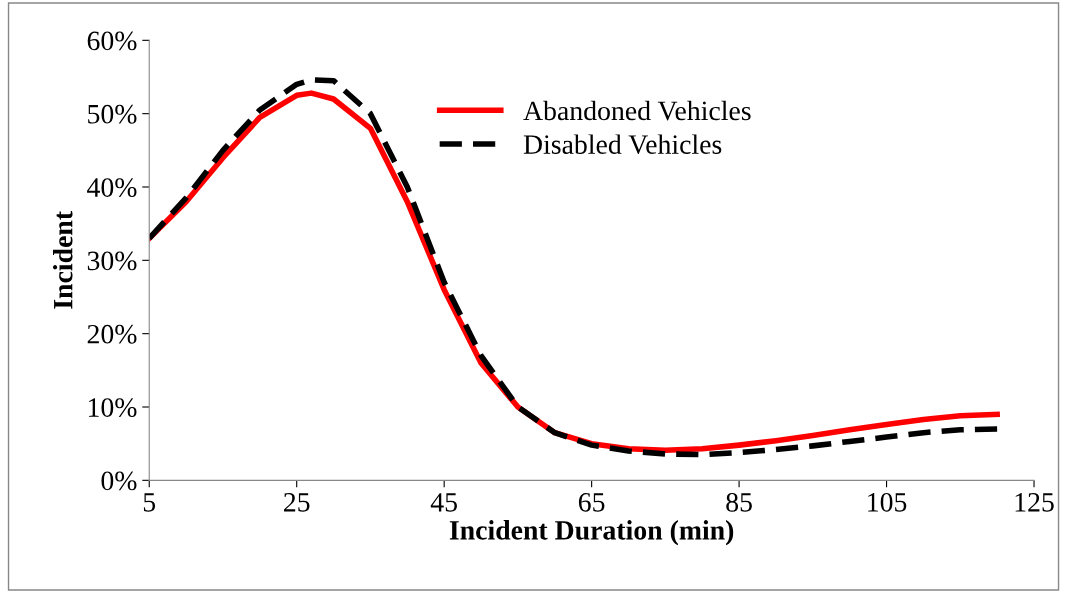 The width and height of the screenshot is (1066, 593). Describe the element at coordinates (591, 502) in the screenshot. I see `x-tick-label: 65` at that location.